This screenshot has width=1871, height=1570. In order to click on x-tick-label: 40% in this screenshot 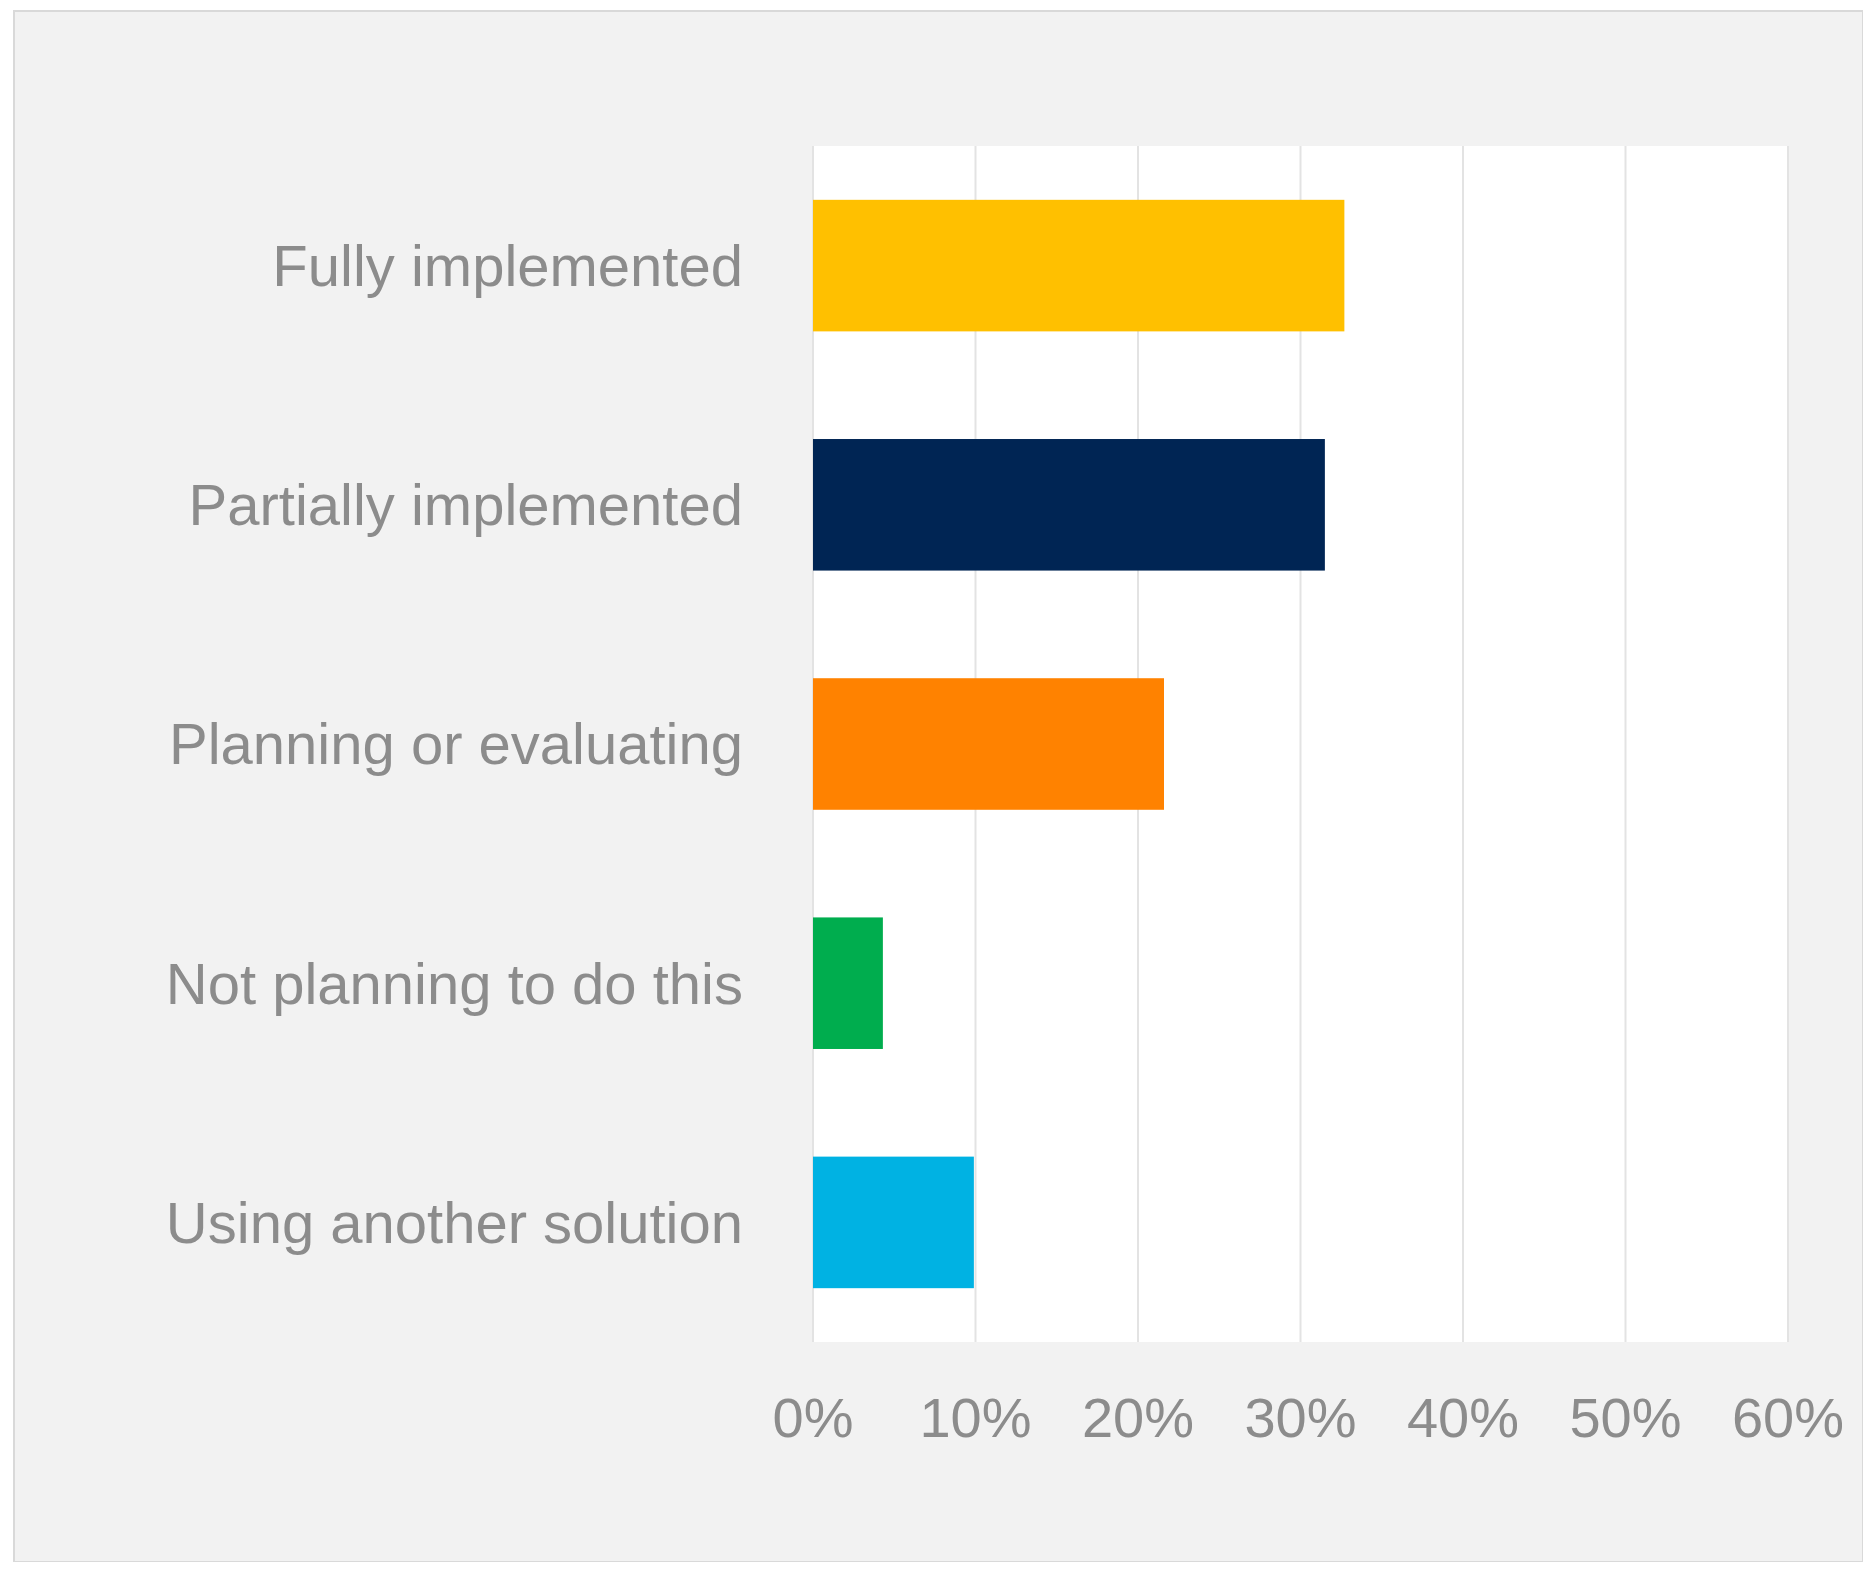, I will do `click(1463, 1417)`.